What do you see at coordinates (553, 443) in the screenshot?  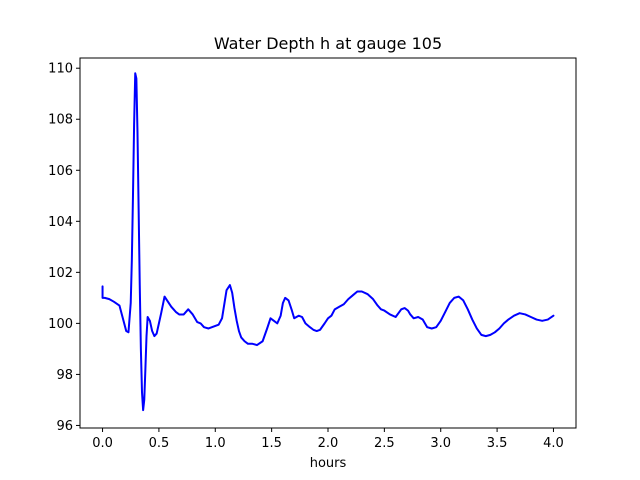 I see `x-tick-label: 4.0` at bounding box center [553, 443].